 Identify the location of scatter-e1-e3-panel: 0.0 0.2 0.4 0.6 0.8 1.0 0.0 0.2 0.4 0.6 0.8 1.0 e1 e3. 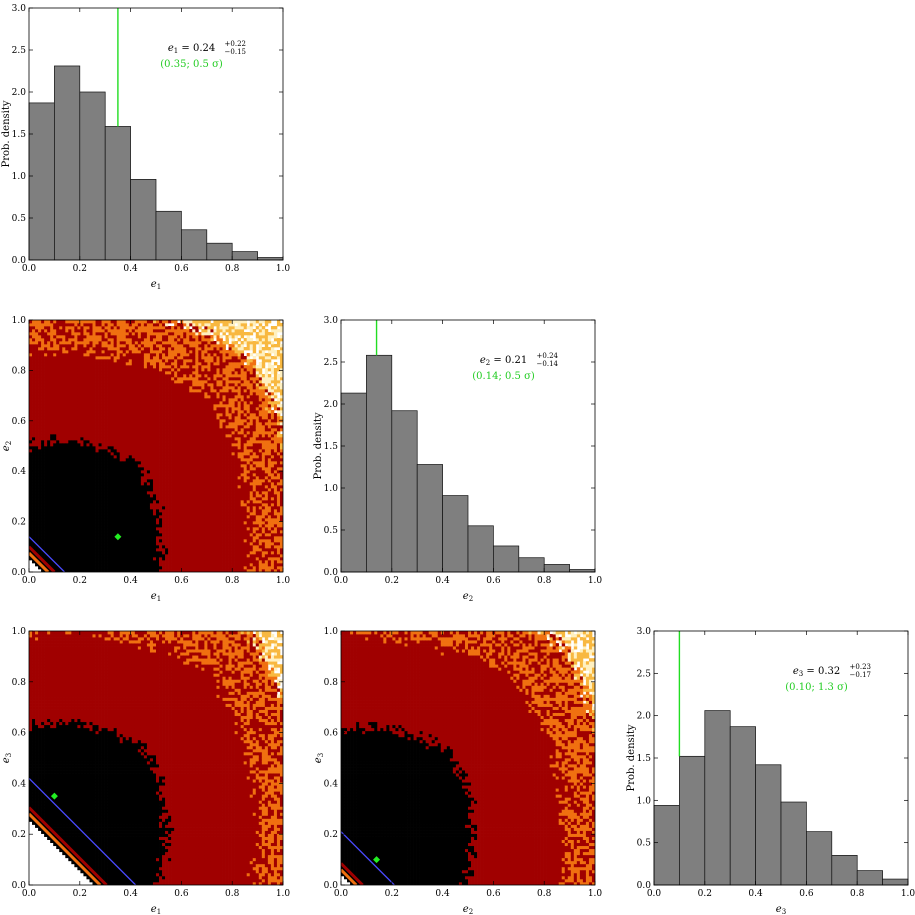
(145, 771).